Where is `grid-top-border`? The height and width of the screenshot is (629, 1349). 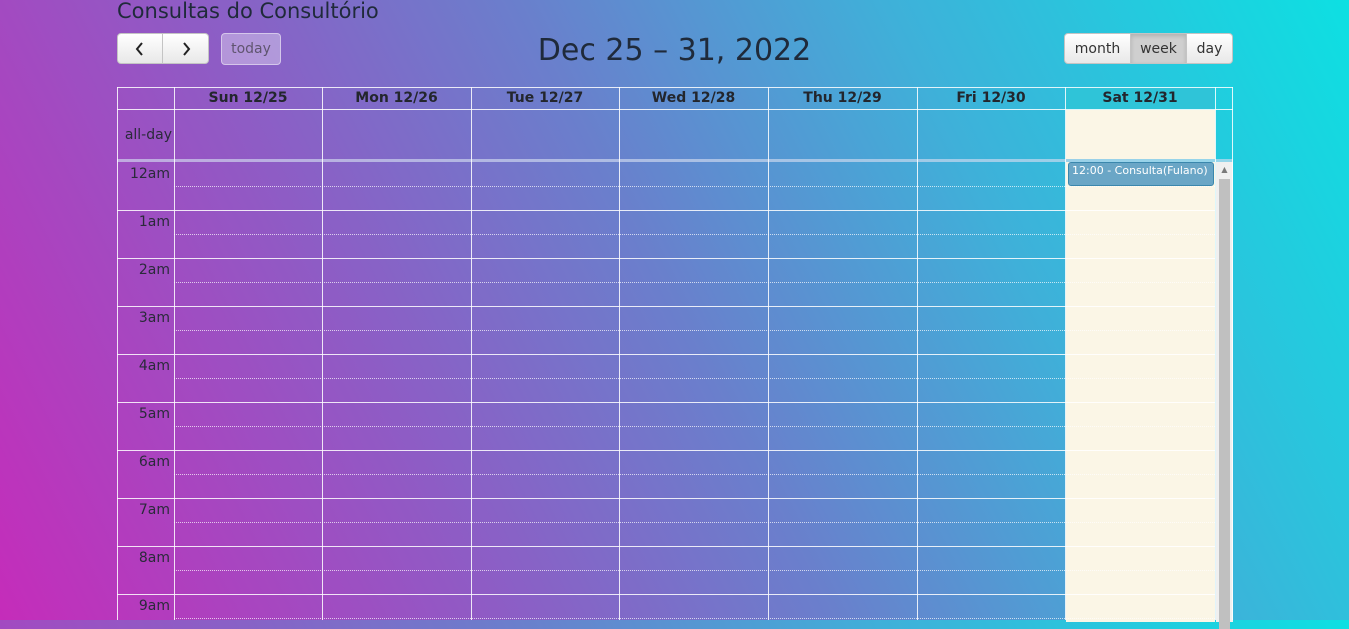
grid-top-border is located at coordinates (675, 87).